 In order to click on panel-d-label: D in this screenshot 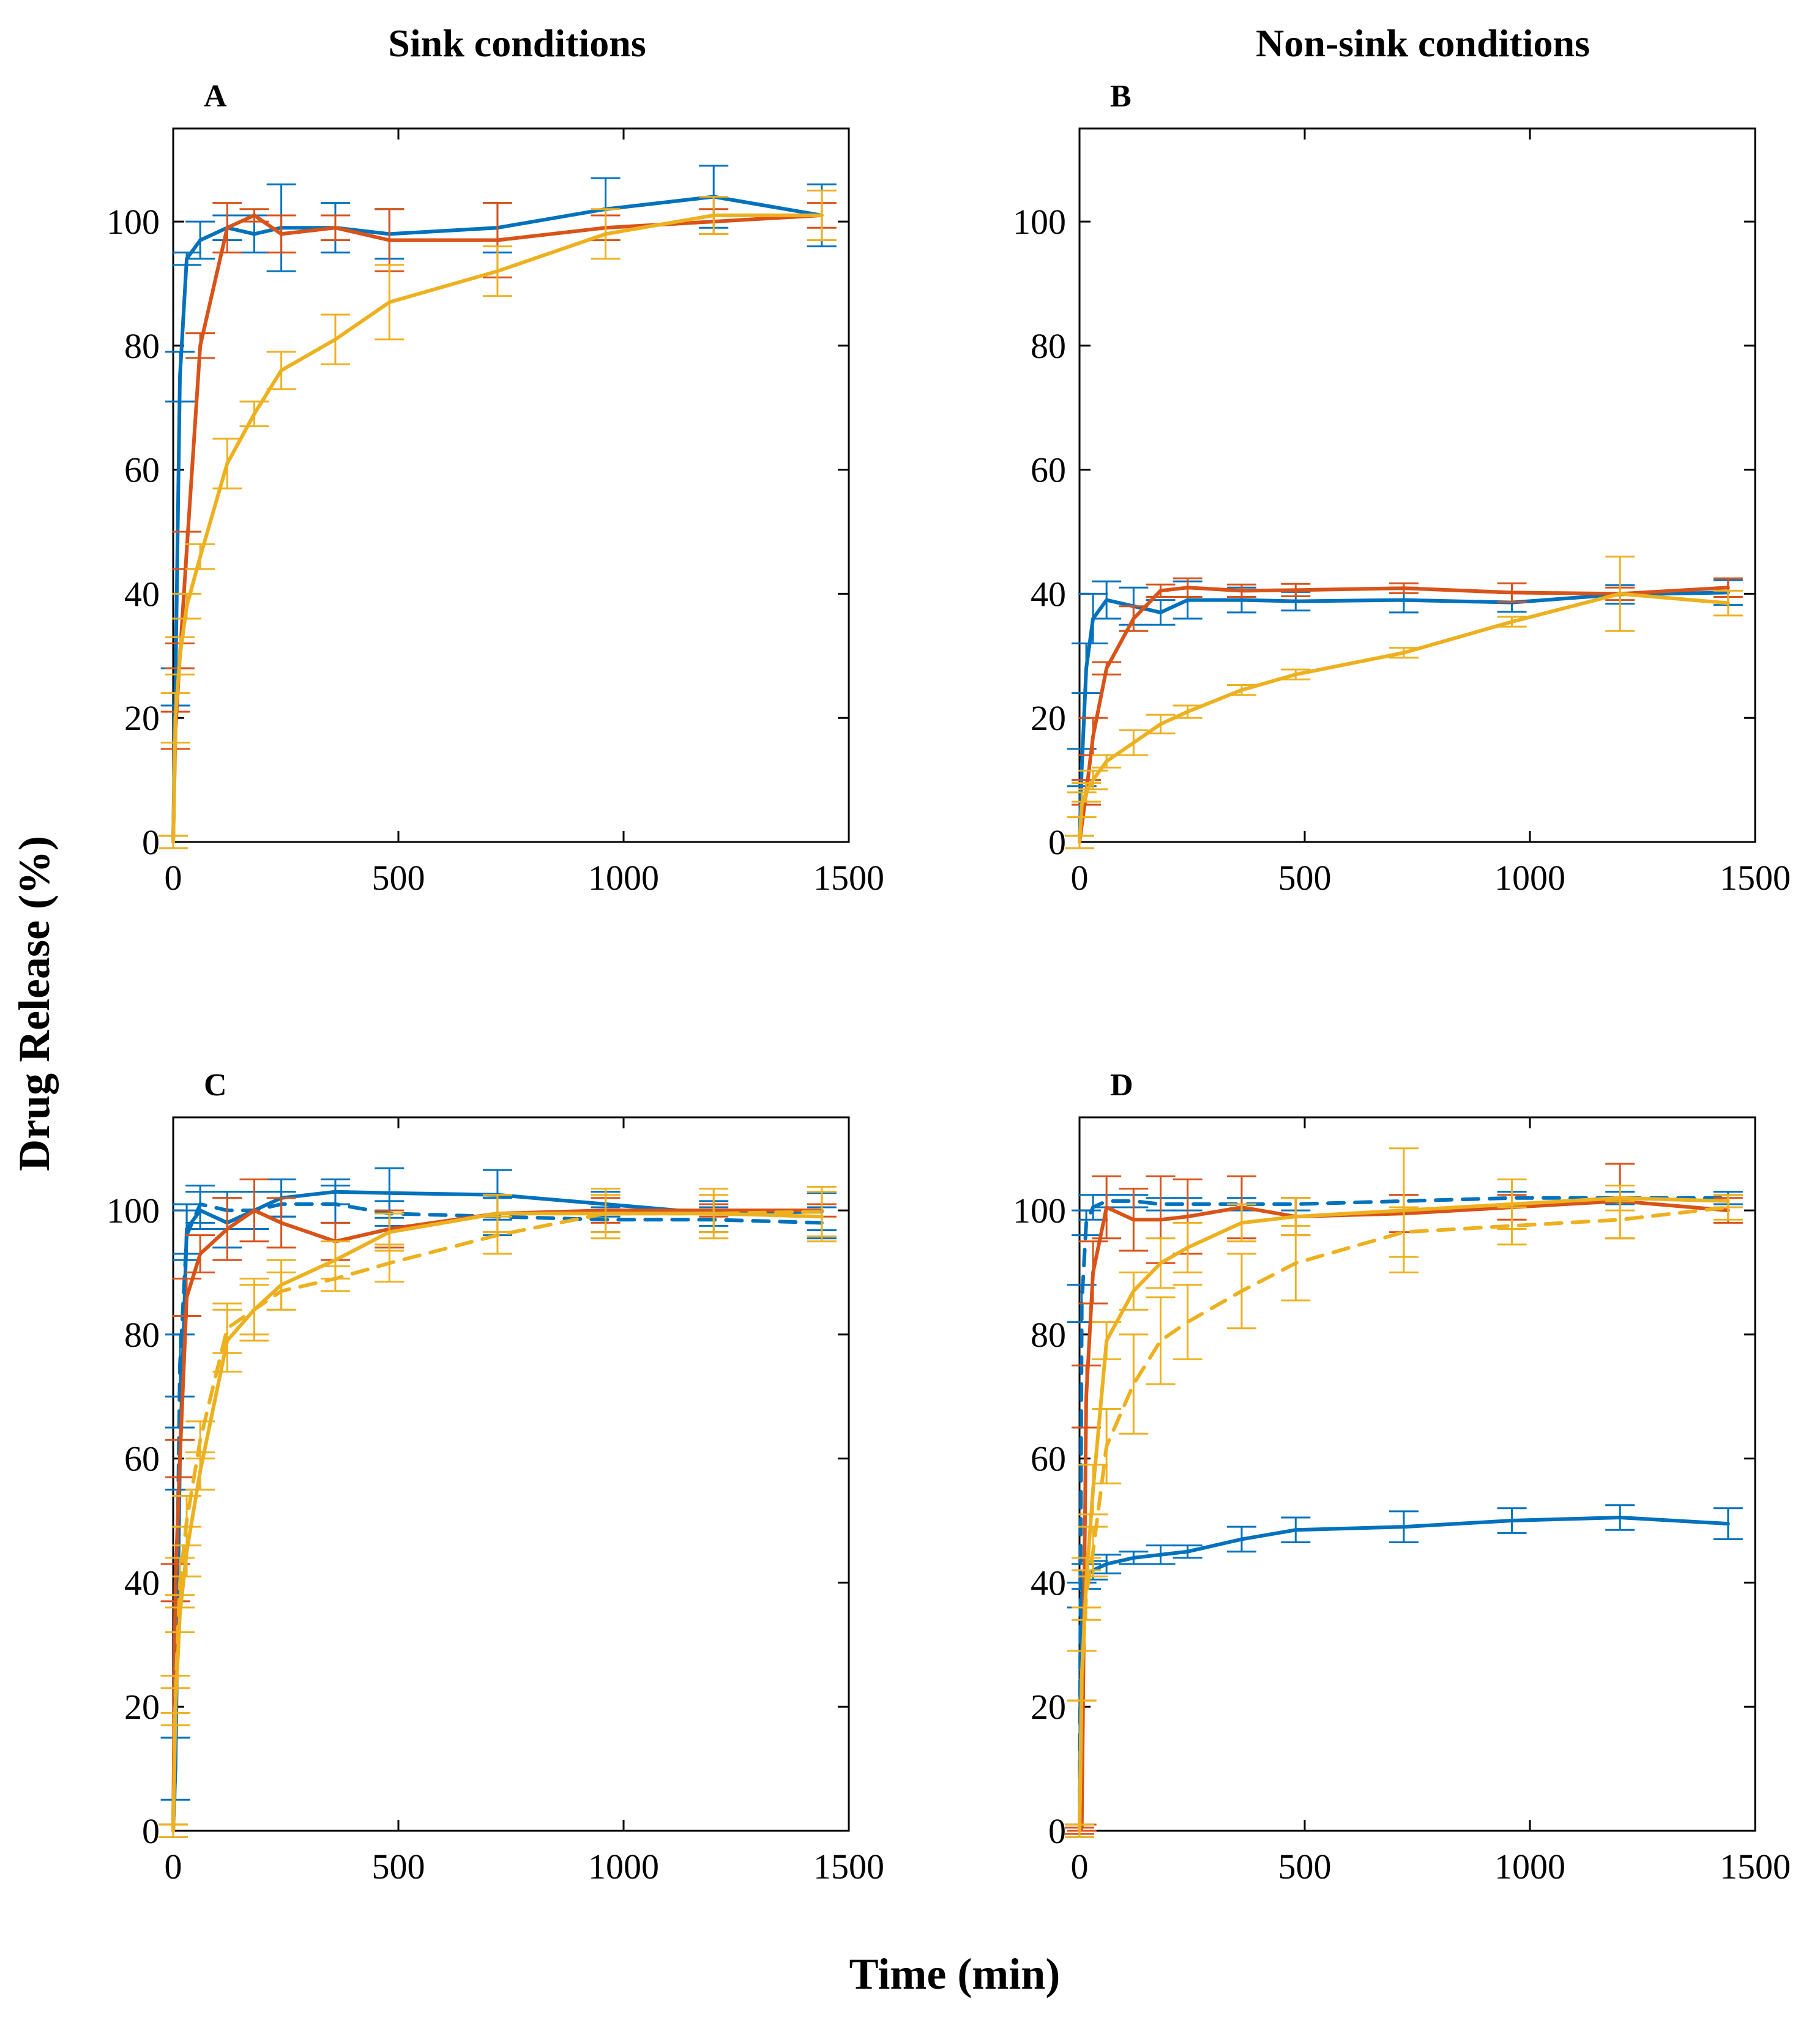, I will do `click(1121, 1085)`.